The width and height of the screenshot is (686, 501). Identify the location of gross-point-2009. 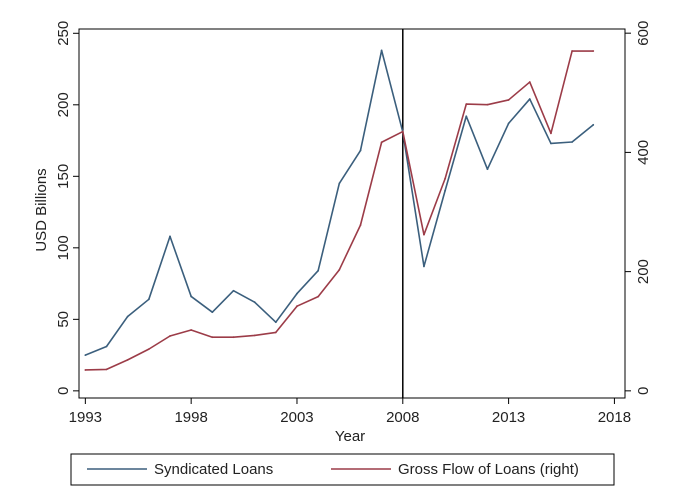
(424, 234).